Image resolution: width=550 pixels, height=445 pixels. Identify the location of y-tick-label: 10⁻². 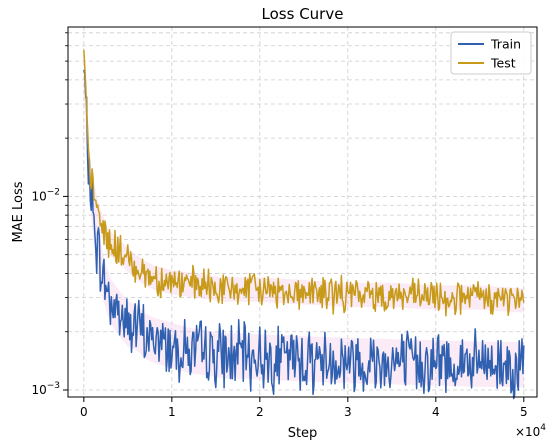
(45, 195).